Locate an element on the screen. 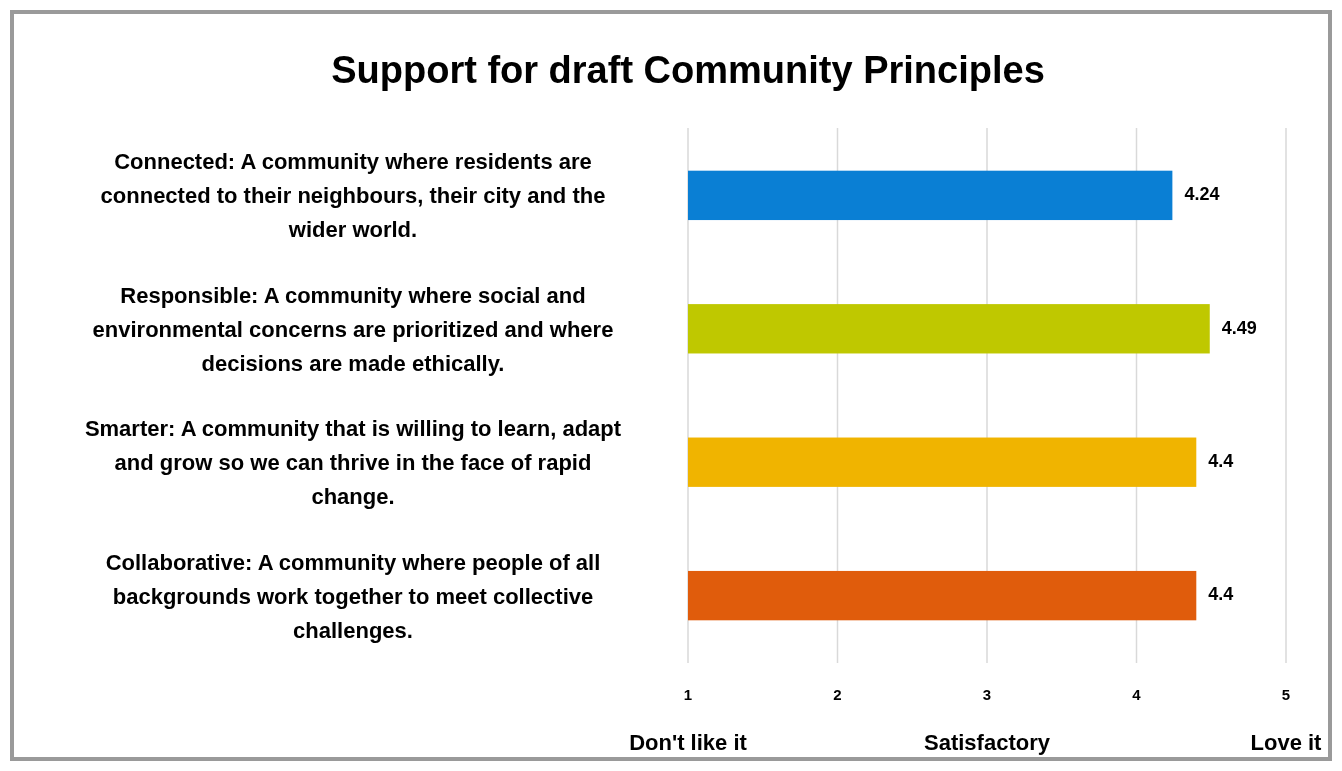 This screenshot has width=1342, height=771. x-tick-label: 3 is located at coordinates (987, 694).